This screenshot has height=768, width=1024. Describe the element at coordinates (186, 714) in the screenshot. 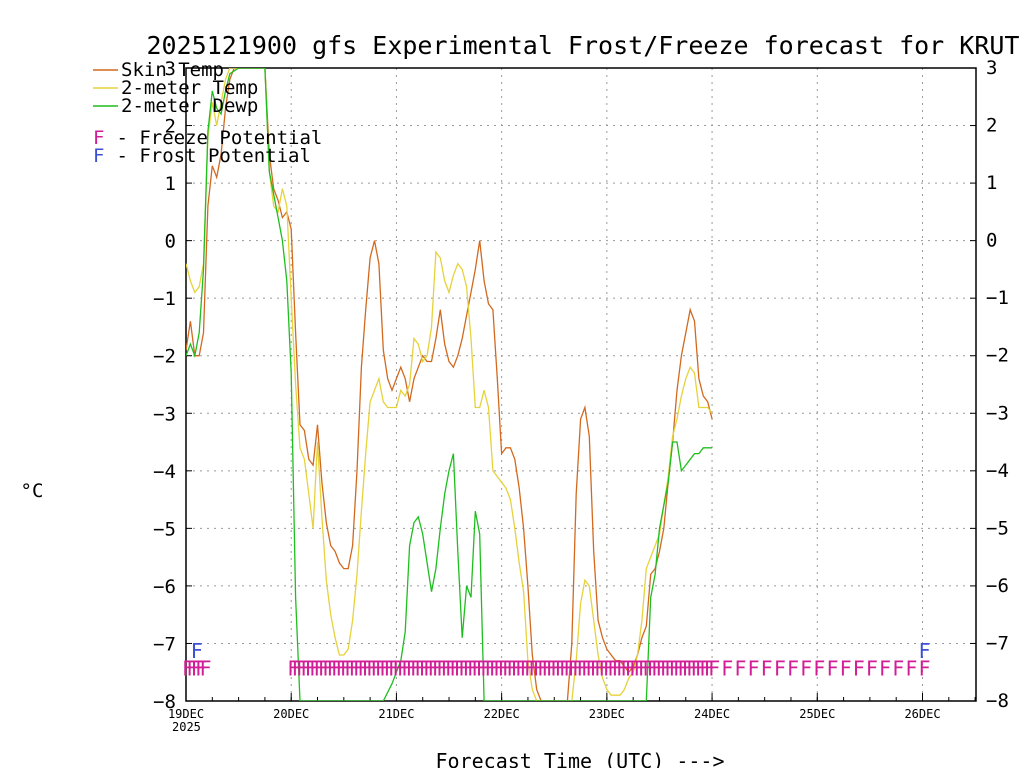

I see `x-tick-label: 19DEC` at that location.